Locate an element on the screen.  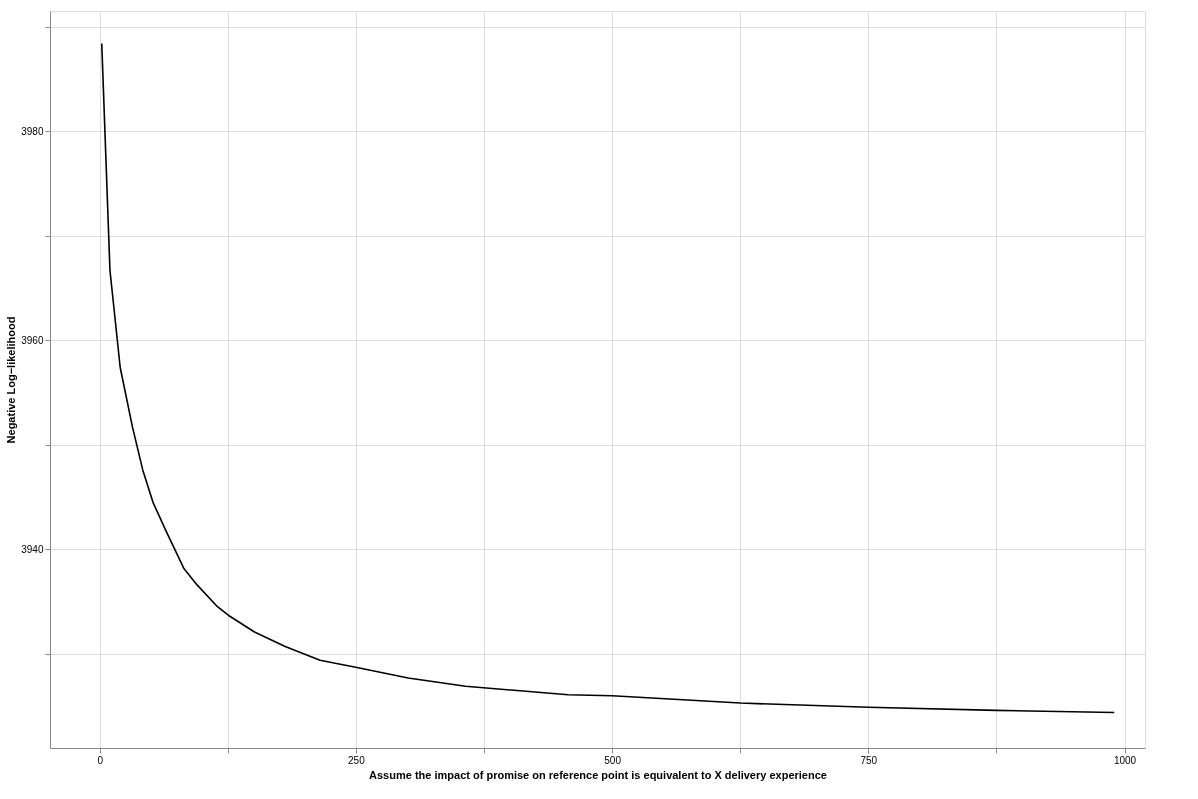
x-tick-label: 250 is located at coordinates (357, 760).